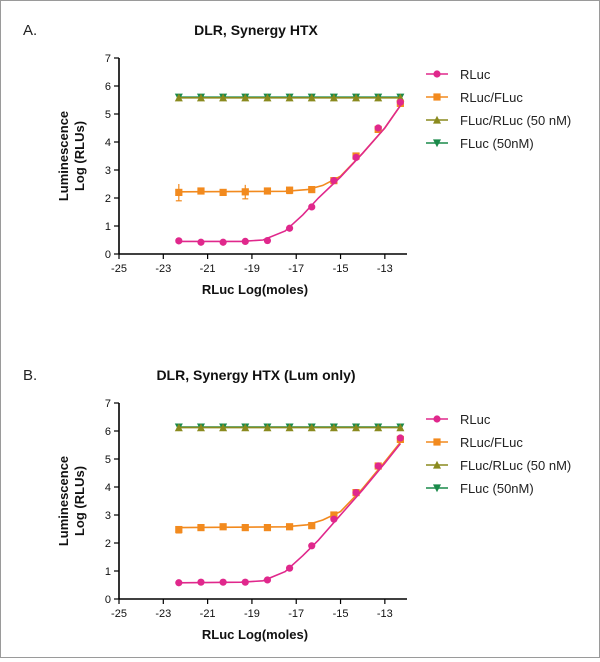 This screenshot has height=662, width=600. Describe the element at coordinates (458, 419) in the screenshot. I see `legend-entry: RLuc` at that location.